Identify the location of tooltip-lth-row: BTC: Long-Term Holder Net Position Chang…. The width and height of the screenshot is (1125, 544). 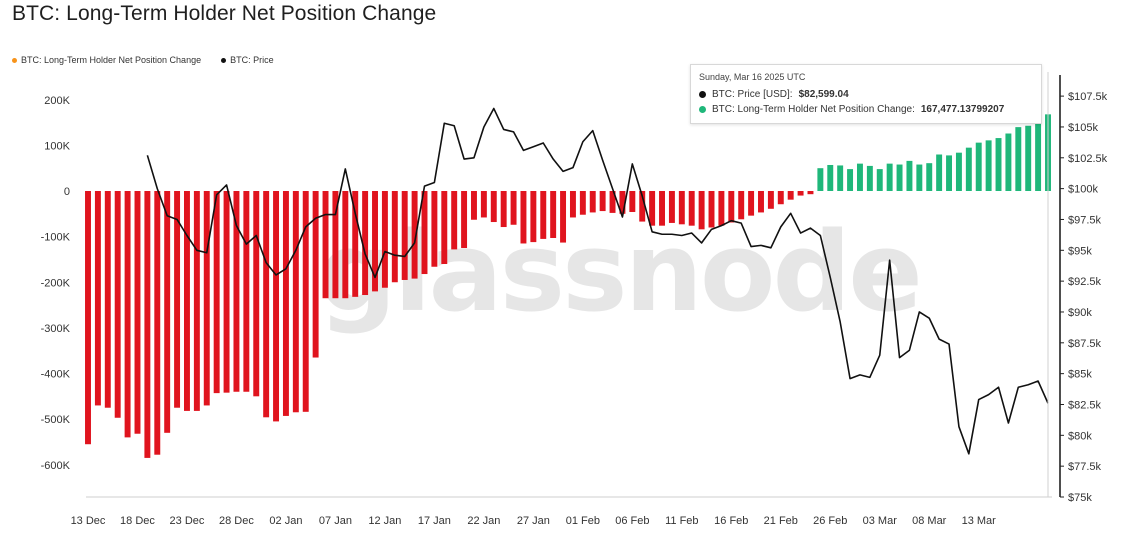
(866, 109).